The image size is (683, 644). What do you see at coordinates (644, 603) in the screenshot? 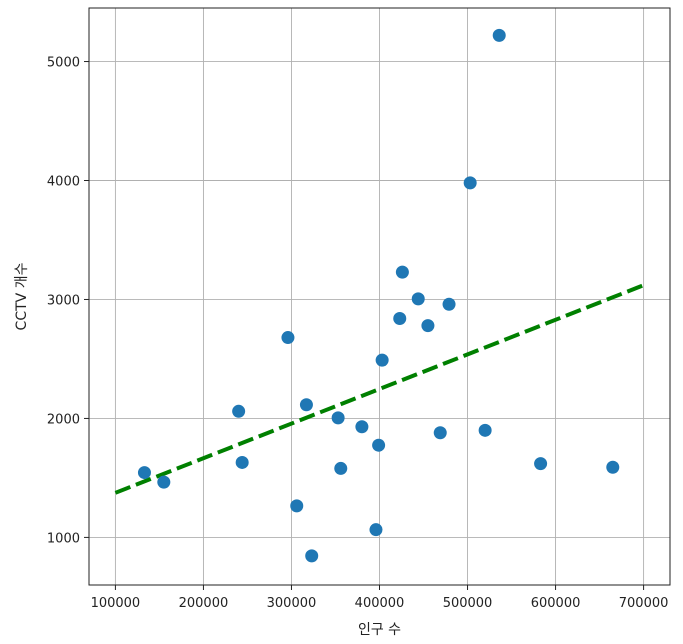
I see `x-tick-label: 700000` at bounding box center [644, 603].